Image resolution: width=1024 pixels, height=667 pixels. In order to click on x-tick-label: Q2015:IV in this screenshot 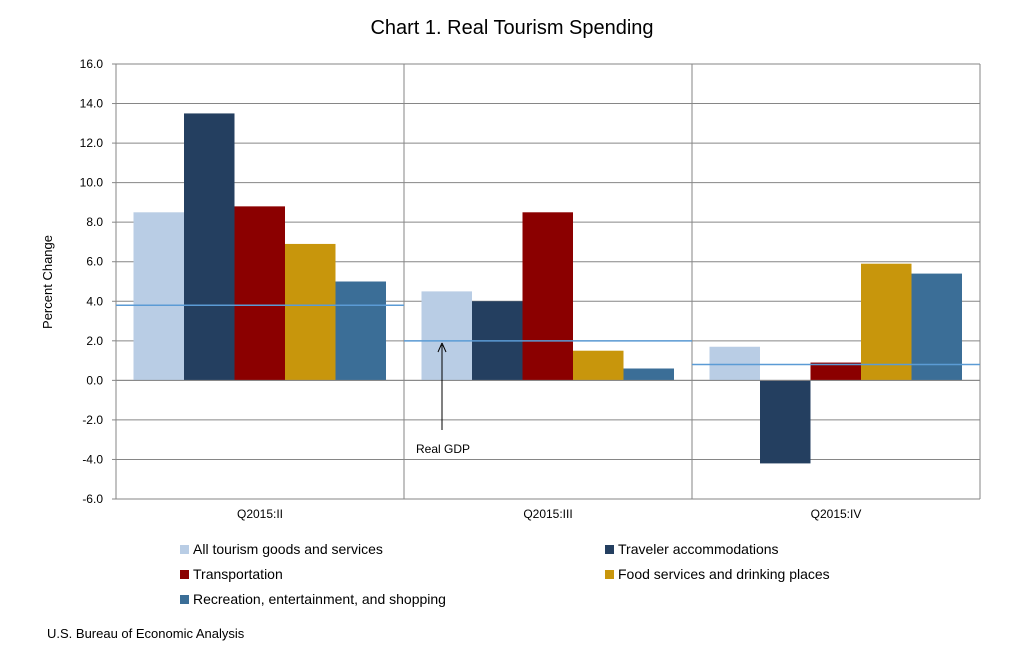, I will do `click(836, 514)`.